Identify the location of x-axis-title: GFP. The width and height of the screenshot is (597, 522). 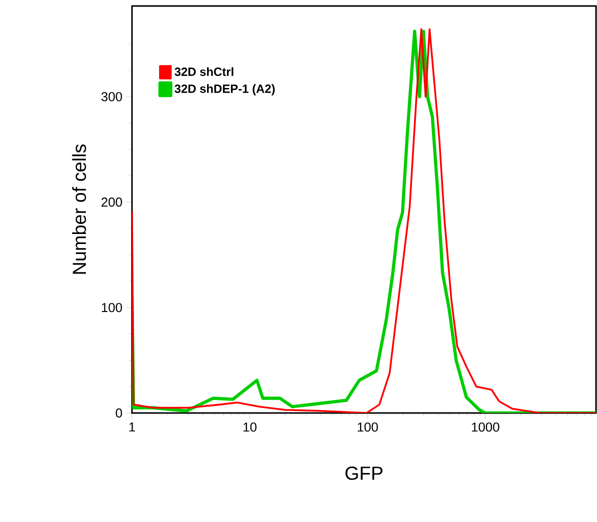
(364, 473).